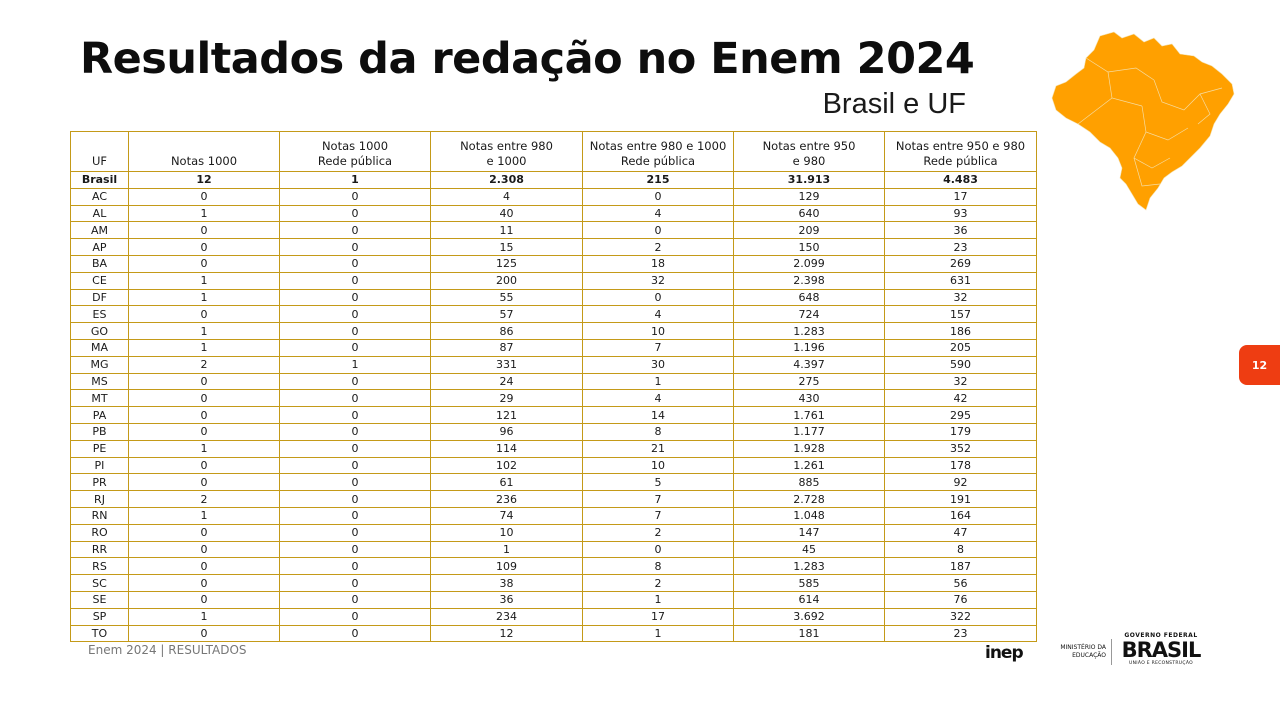  What do you see at coordinates (809, 347) in the screenshot?
I see `table-cell: 1.196` at bounding box center [809, 347].